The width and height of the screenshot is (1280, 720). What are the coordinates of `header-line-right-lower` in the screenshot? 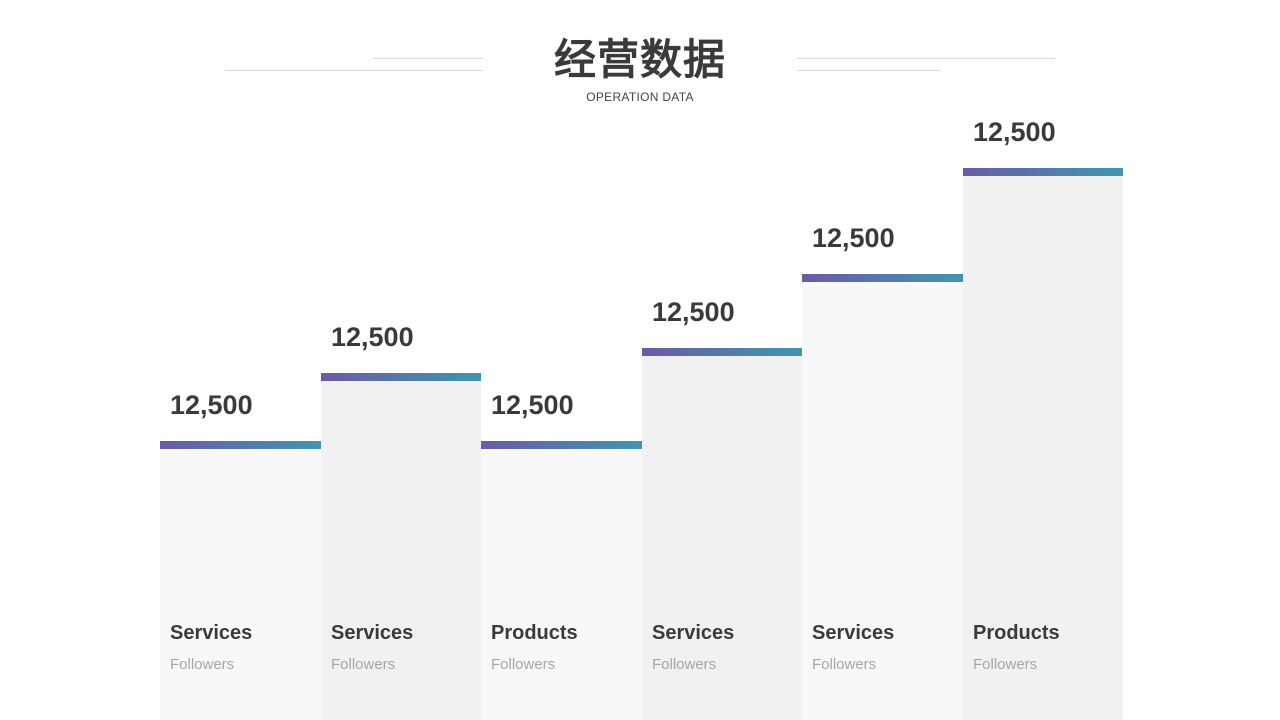 It's located at (869, 70).